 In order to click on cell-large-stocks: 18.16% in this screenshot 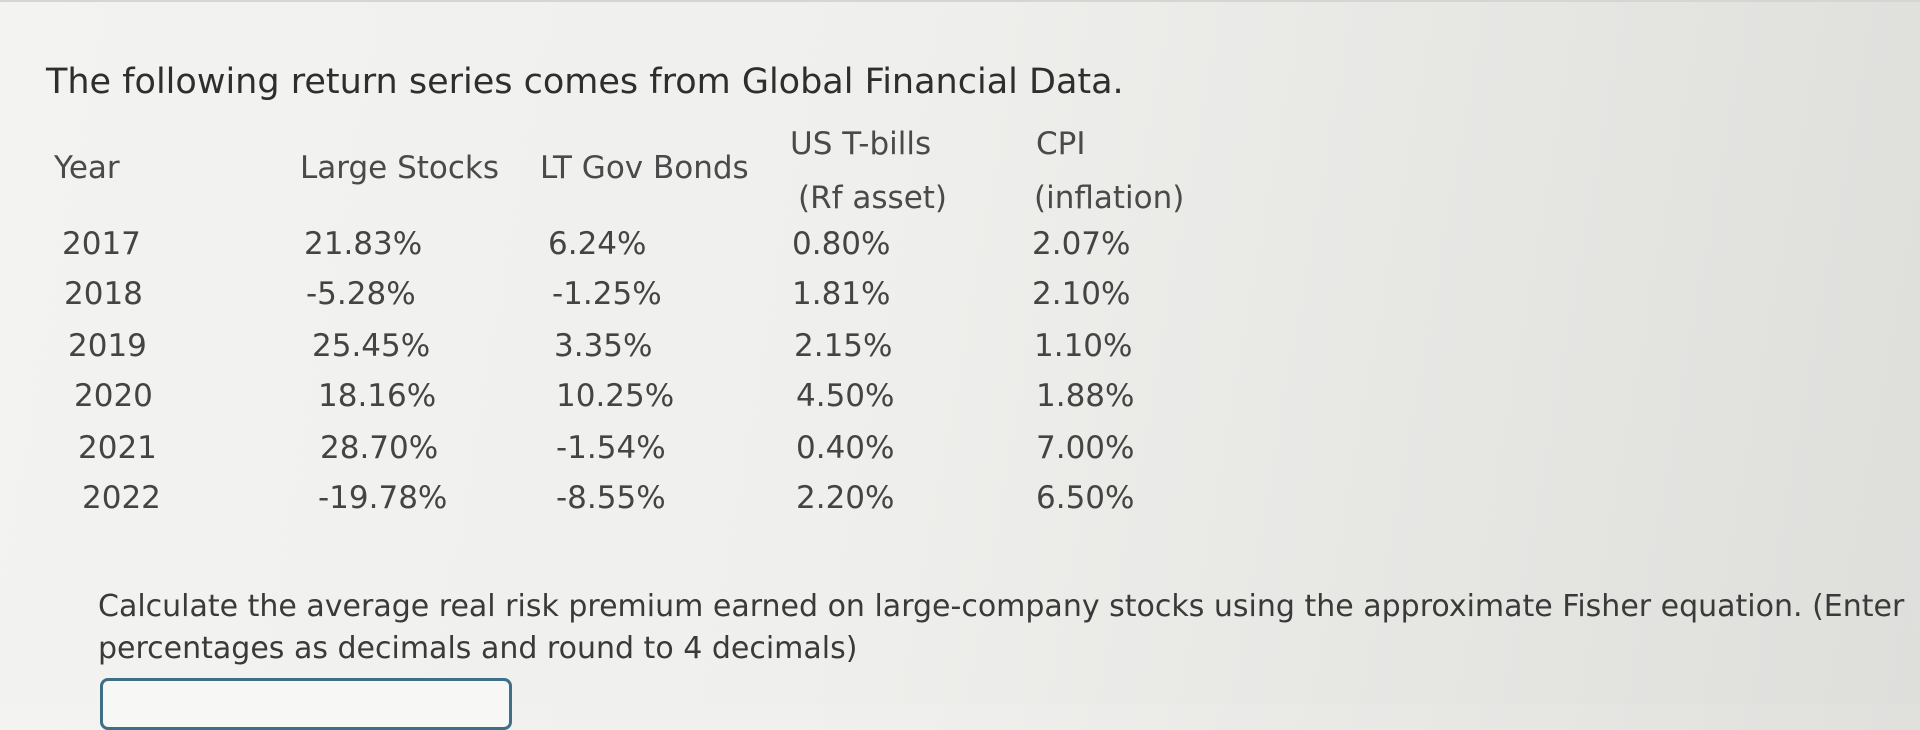, I will do `click(377, 396)`.